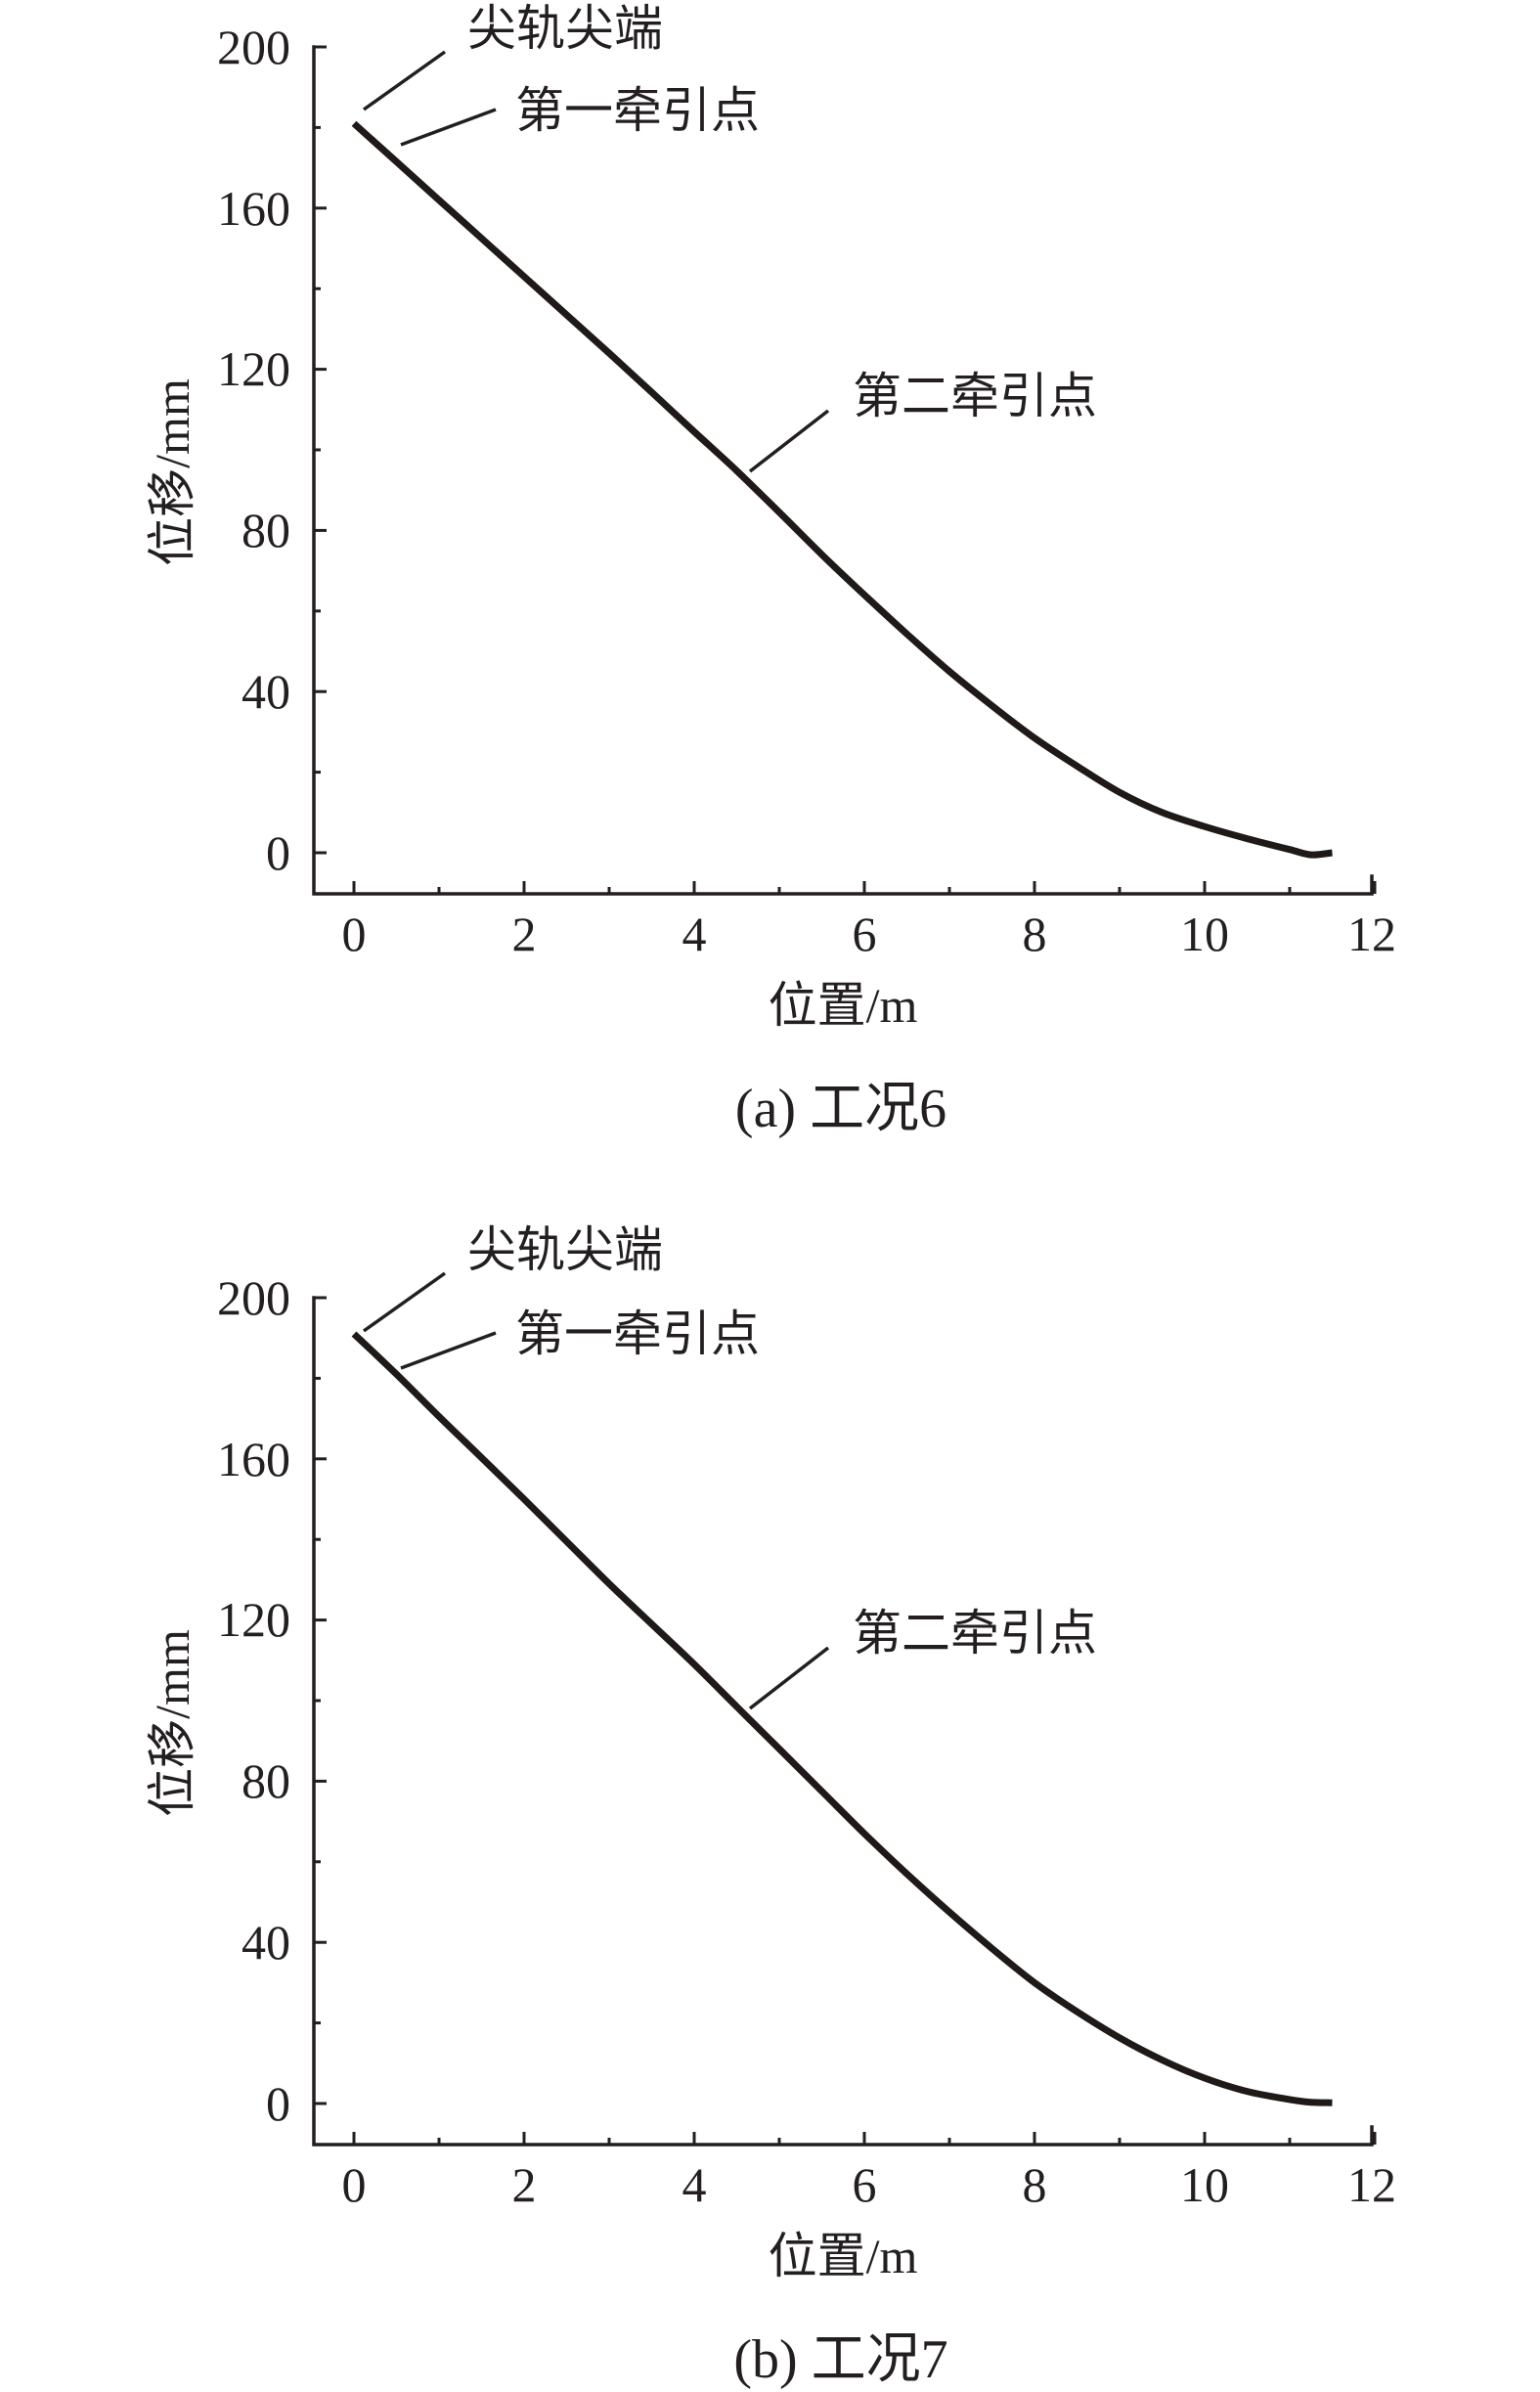  Describe the element at coordinates (840, 1109) in the screenshot. I see `panel-caption: (a) 工况6` at that location.